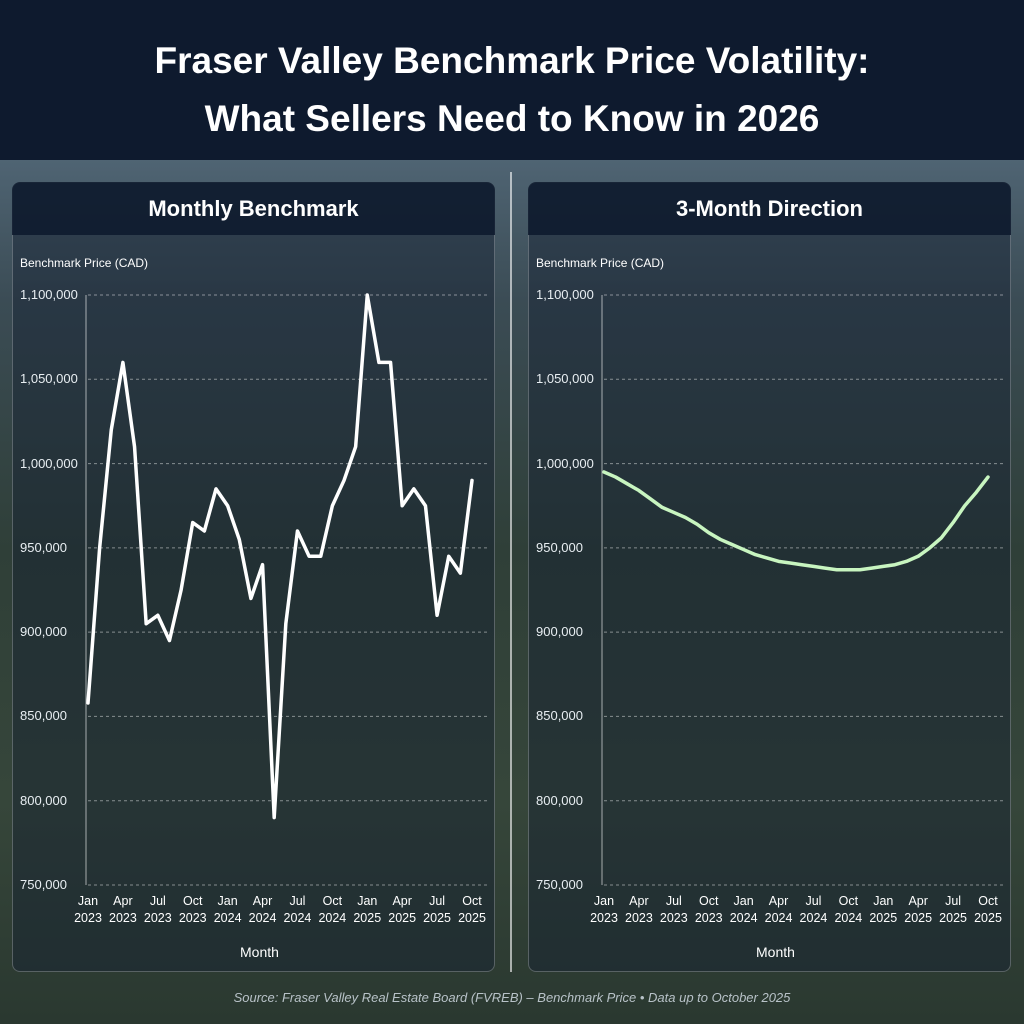 The width and height of the screenshot is (1024, 1024). Describe the element at coordinates (511, 572) in the screenshot. I see `divider` at that location.